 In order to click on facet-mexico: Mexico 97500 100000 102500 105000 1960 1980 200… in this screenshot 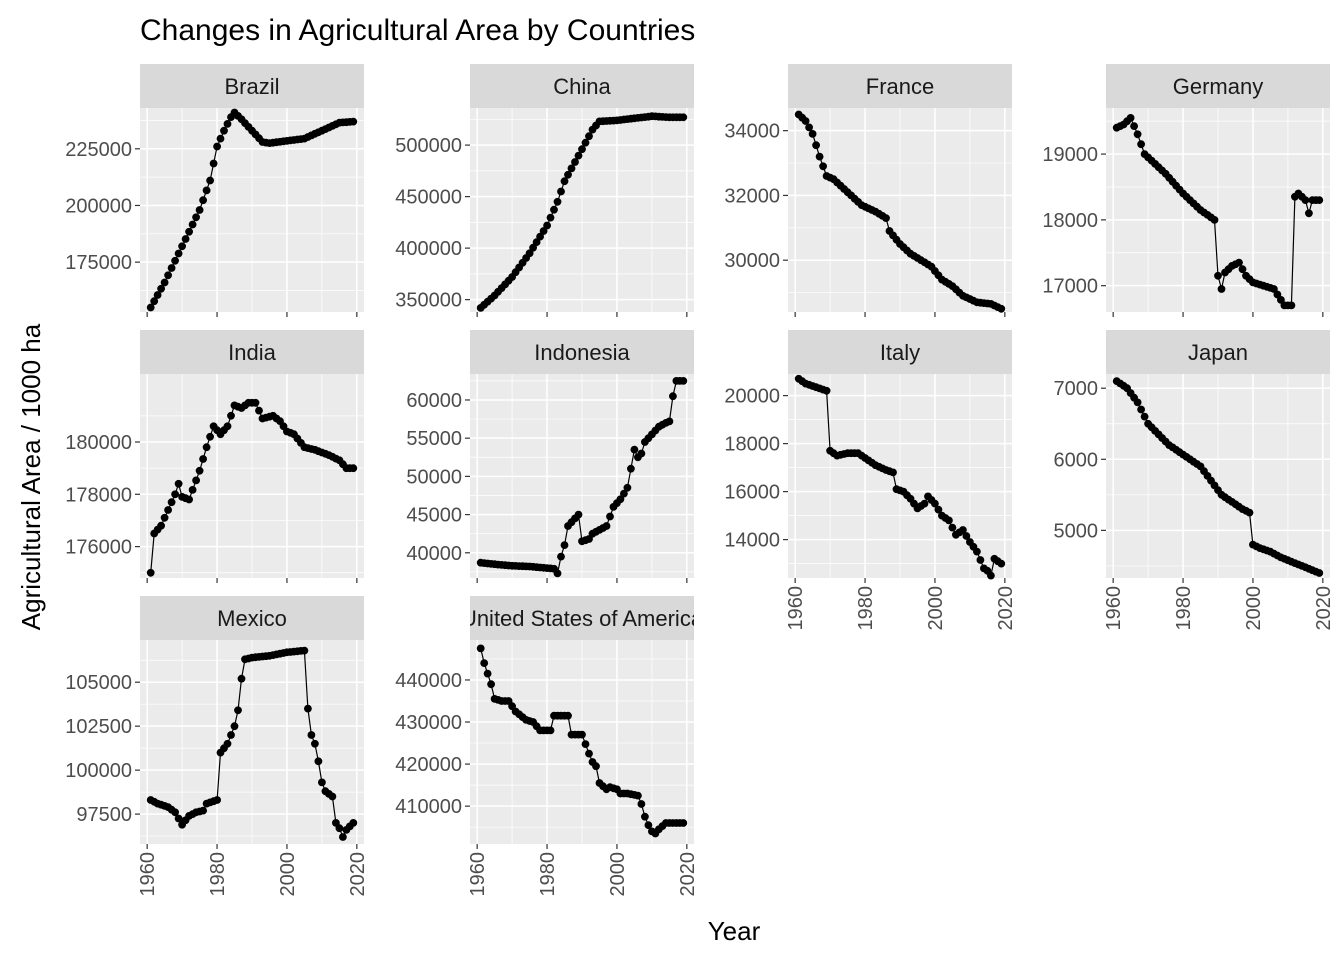, I will do `click(217, 746)`.